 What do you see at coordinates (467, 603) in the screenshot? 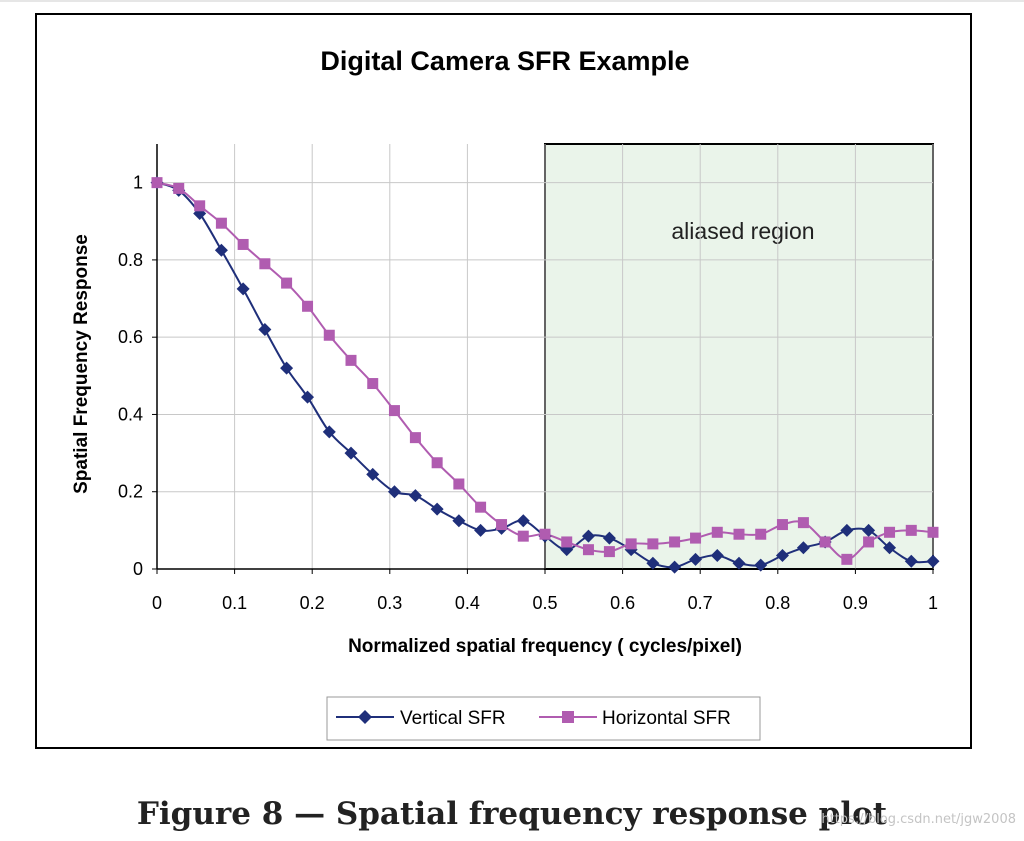
I see `x-tick-label: 0.4` at bounding box center [467, 603].